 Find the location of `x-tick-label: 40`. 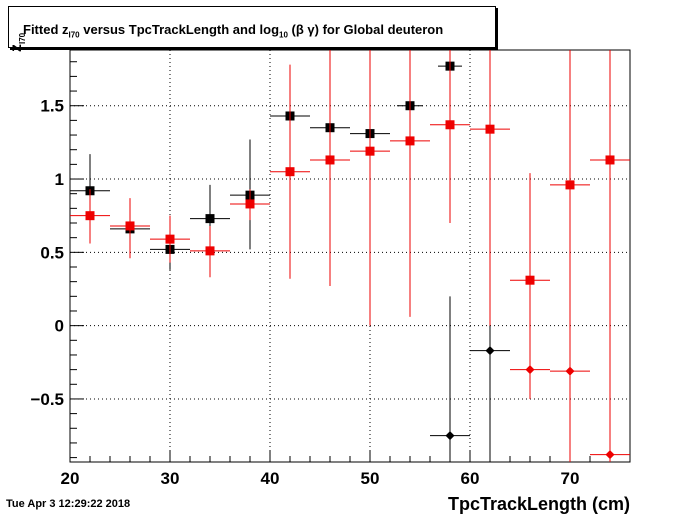

x-tick-label: 40 is located at coordinates (270, 478).